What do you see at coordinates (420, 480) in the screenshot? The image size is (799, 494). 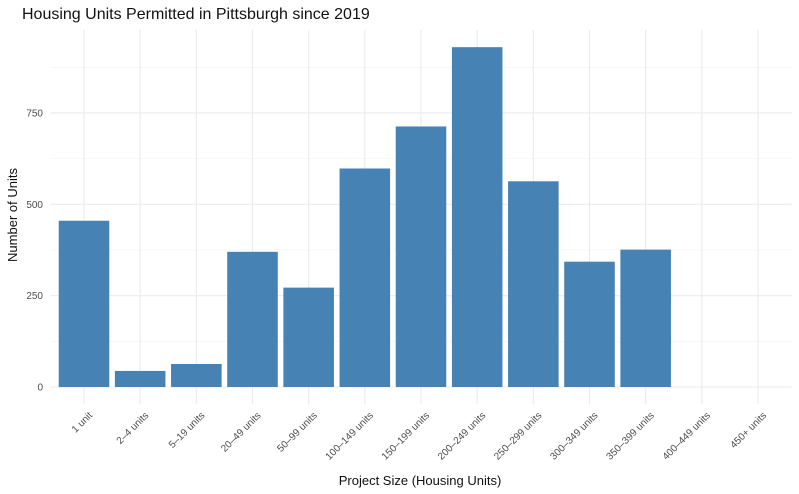 I see `x-axis-label: Project Size (Housing Units)` at bounding box center [420, 480].